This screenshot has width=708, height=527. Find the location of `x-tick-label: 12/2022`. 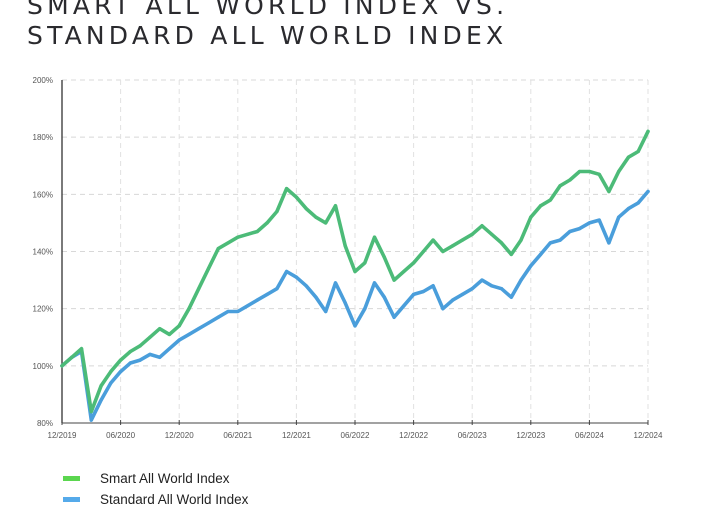

x-tick-label: 12/2022 is located at coordinates (413, 435).